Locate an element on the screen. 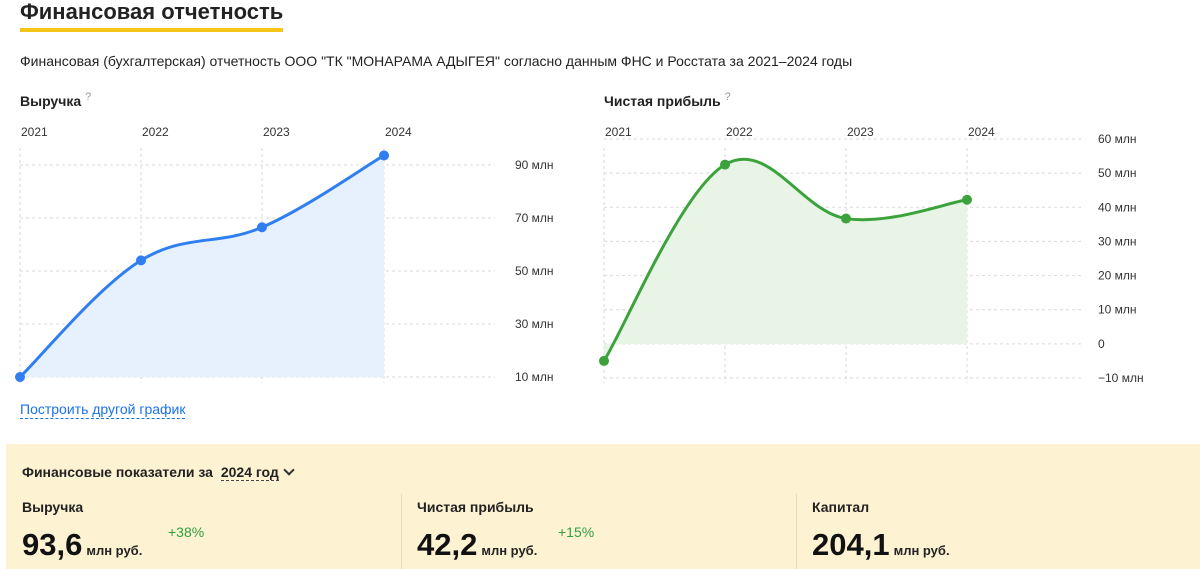  metric-capital: Капитал 204,1 млн руб. is located at coordinates (986, 531).